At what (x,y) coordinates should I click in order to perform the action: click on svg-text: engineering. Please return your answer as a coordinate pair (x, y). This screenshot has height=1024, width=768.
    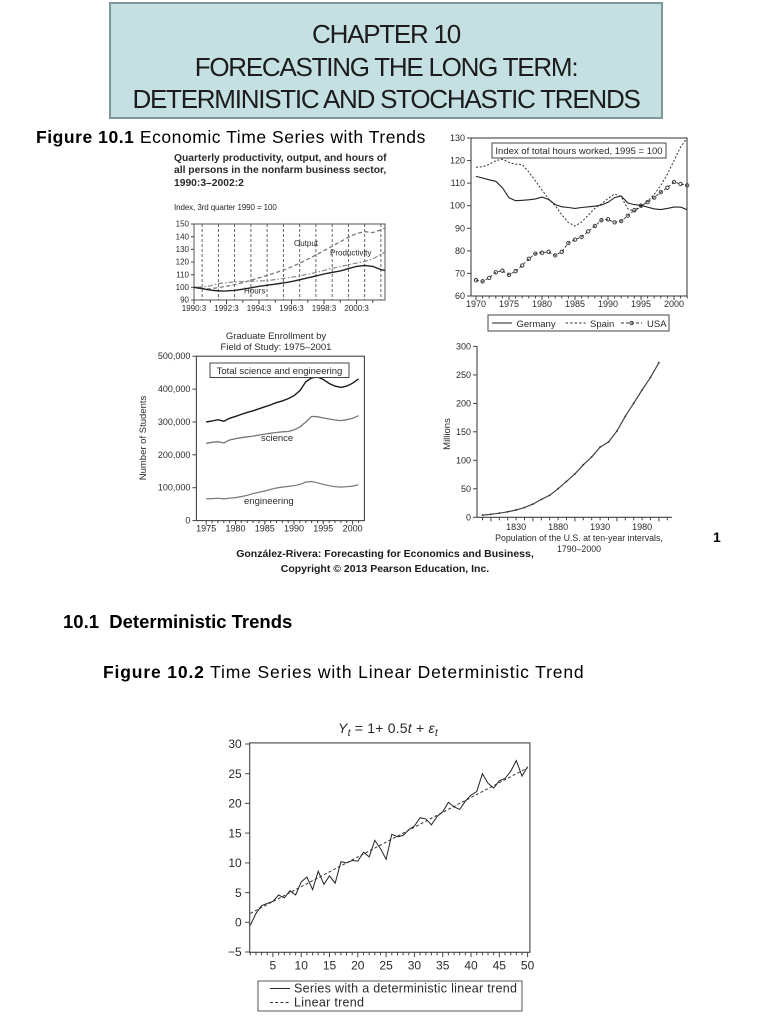
    Looking at the image, I should click on (269, 501).